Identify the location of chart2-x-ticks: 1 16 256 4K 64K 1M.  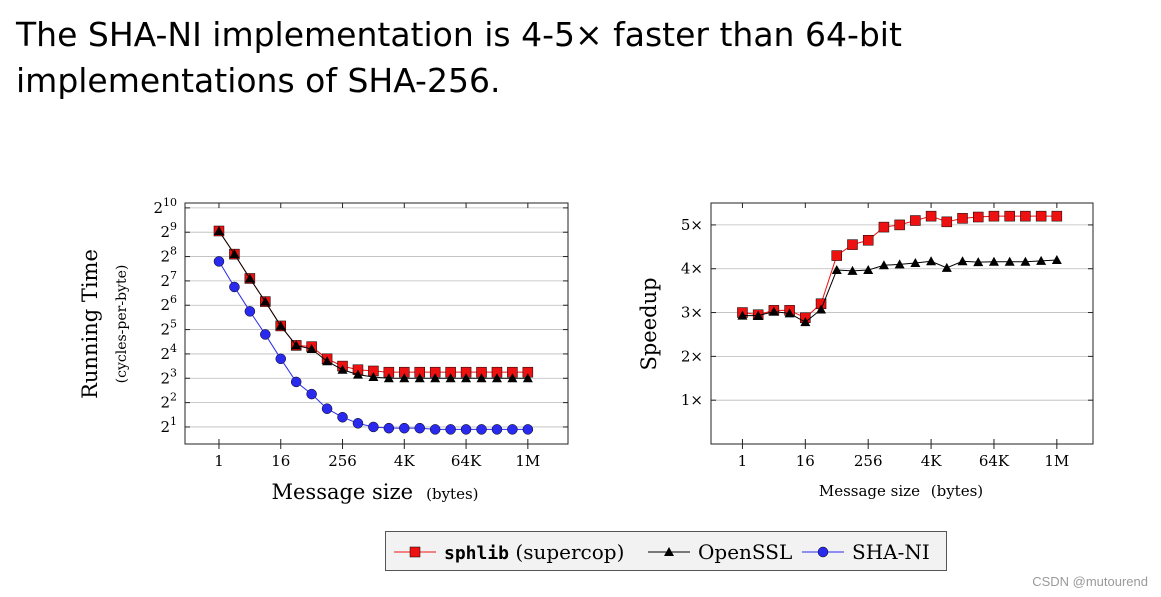
(903, 336).